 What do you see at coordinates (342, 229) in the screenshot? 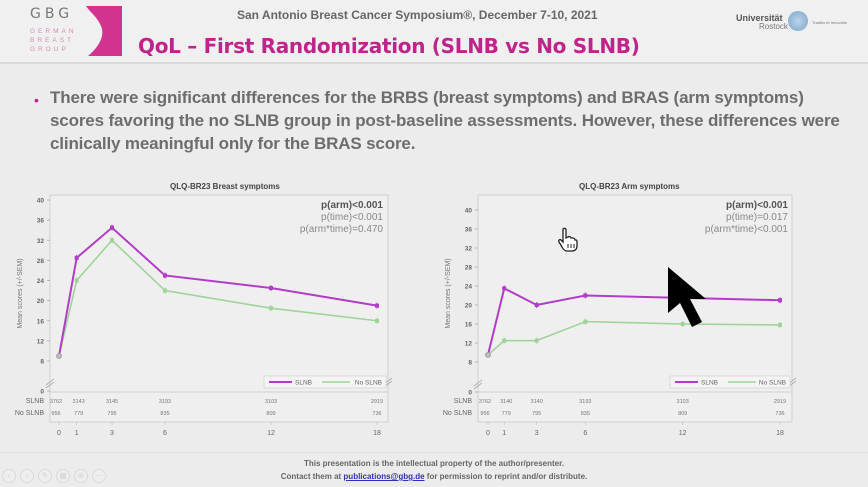
I see `p-value-annotation: p(arm*time)=0.470` at bounding box center [342, 229].